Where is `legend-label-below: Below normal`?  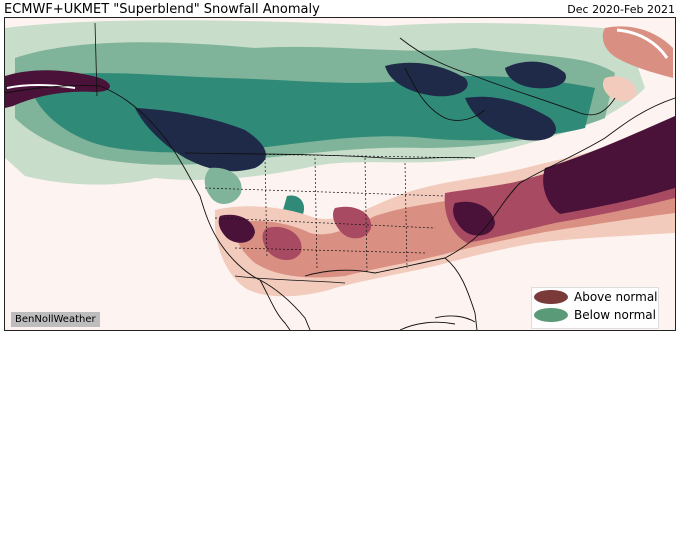
legend-label-below: Below normal is located at coordinates (615, 315).